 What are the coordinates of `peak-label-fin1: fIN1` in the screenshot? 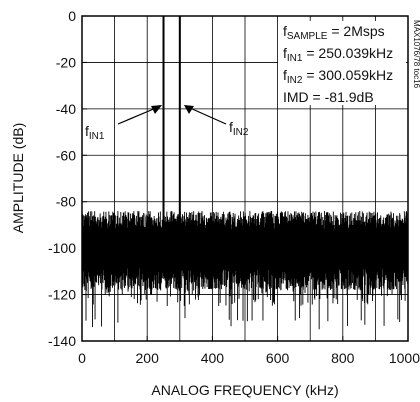 It's located at (95, 132).